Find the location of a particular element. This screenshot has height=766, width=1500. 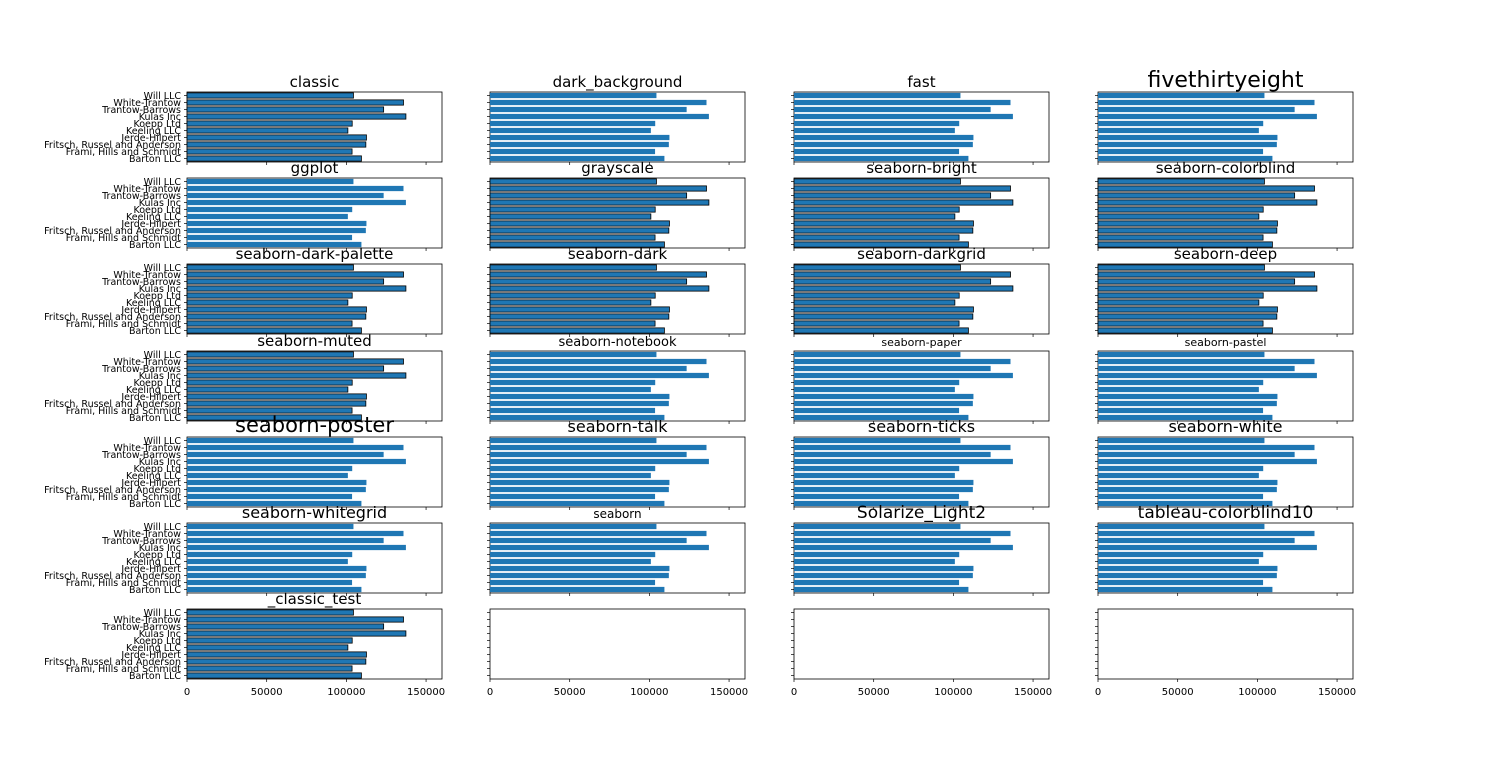

subplot-title: seaborn is located at coordinates (617, 514).